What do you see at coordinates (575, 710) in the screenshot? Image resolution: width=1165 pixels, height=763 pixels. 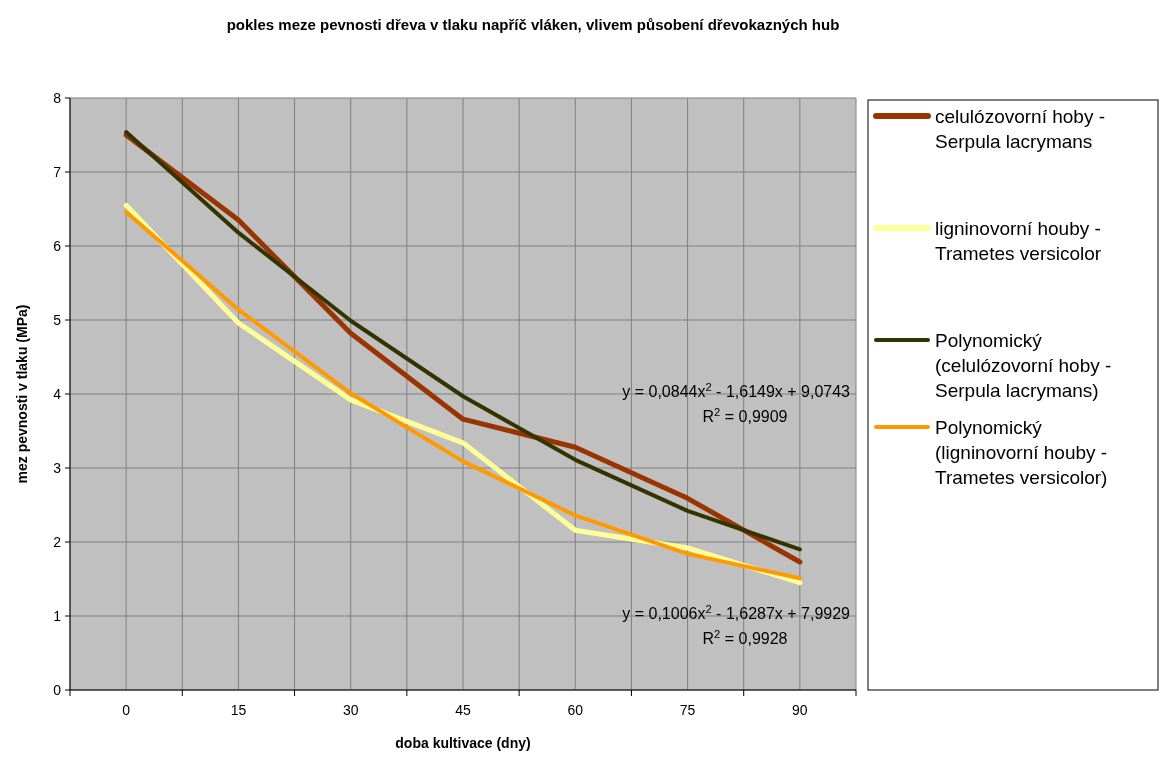 I see `x-tick-label: 60` at bounding box center [575, 710].